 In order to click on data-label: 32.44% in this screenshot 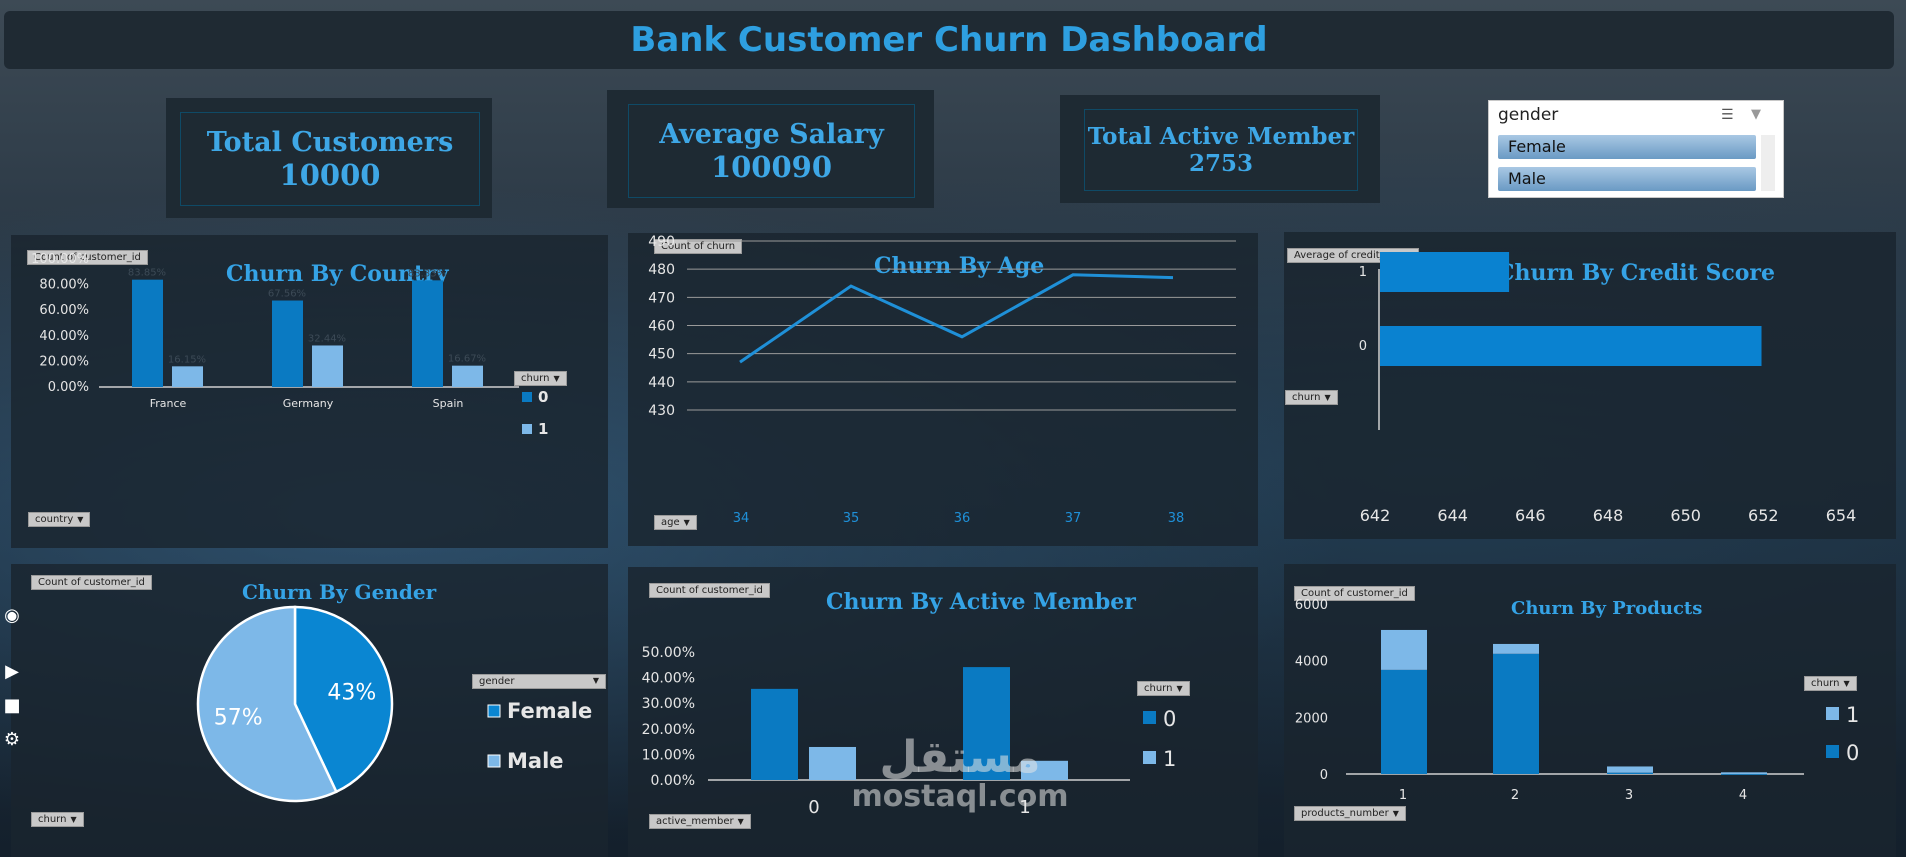, I will do `click(327, 338)`.